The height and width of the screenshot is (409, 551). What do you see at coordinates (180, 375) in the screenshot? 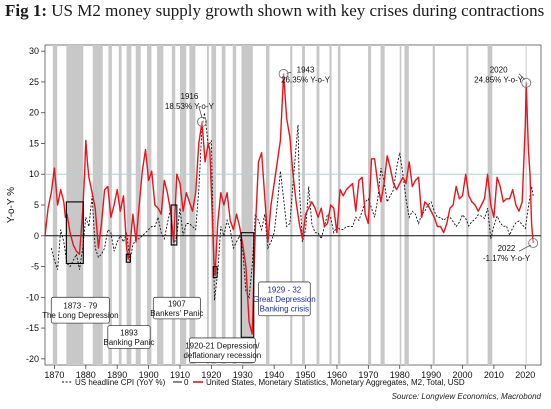
I see `x-tick-label: 1910` at bounding box center [180, 375].